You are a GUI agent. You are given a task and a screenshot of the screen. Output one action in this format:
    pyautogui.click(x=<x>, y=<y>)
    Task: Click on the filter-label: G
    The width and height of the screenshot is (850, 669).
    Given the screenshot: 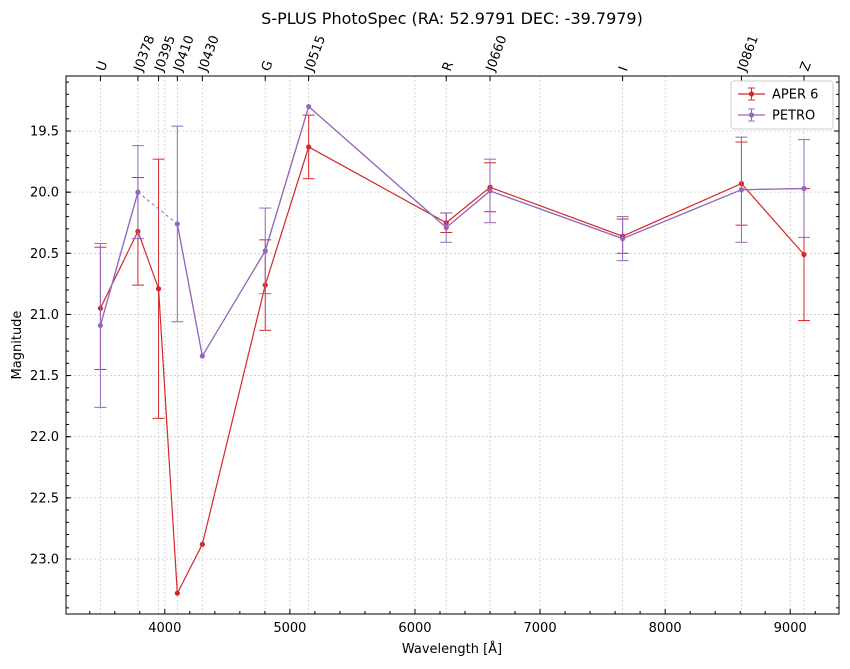 What is the action you would take?
    pyautogui.click(x=268, y=66)
    